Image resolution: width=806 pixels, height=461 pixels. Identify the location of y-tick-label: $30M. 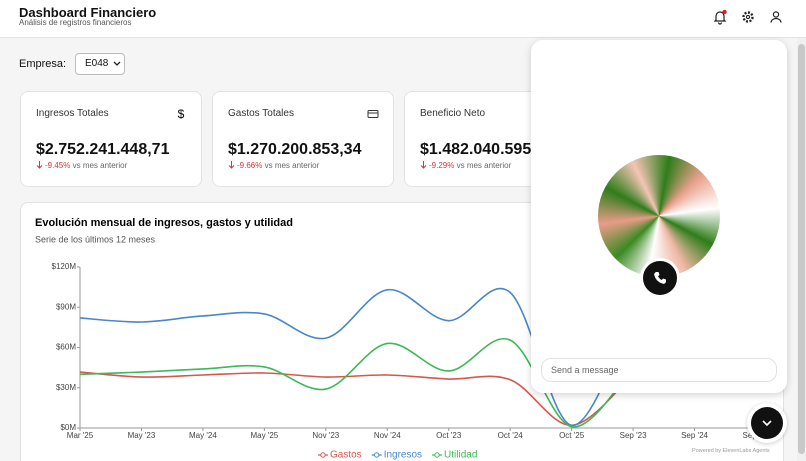
(66, 387).